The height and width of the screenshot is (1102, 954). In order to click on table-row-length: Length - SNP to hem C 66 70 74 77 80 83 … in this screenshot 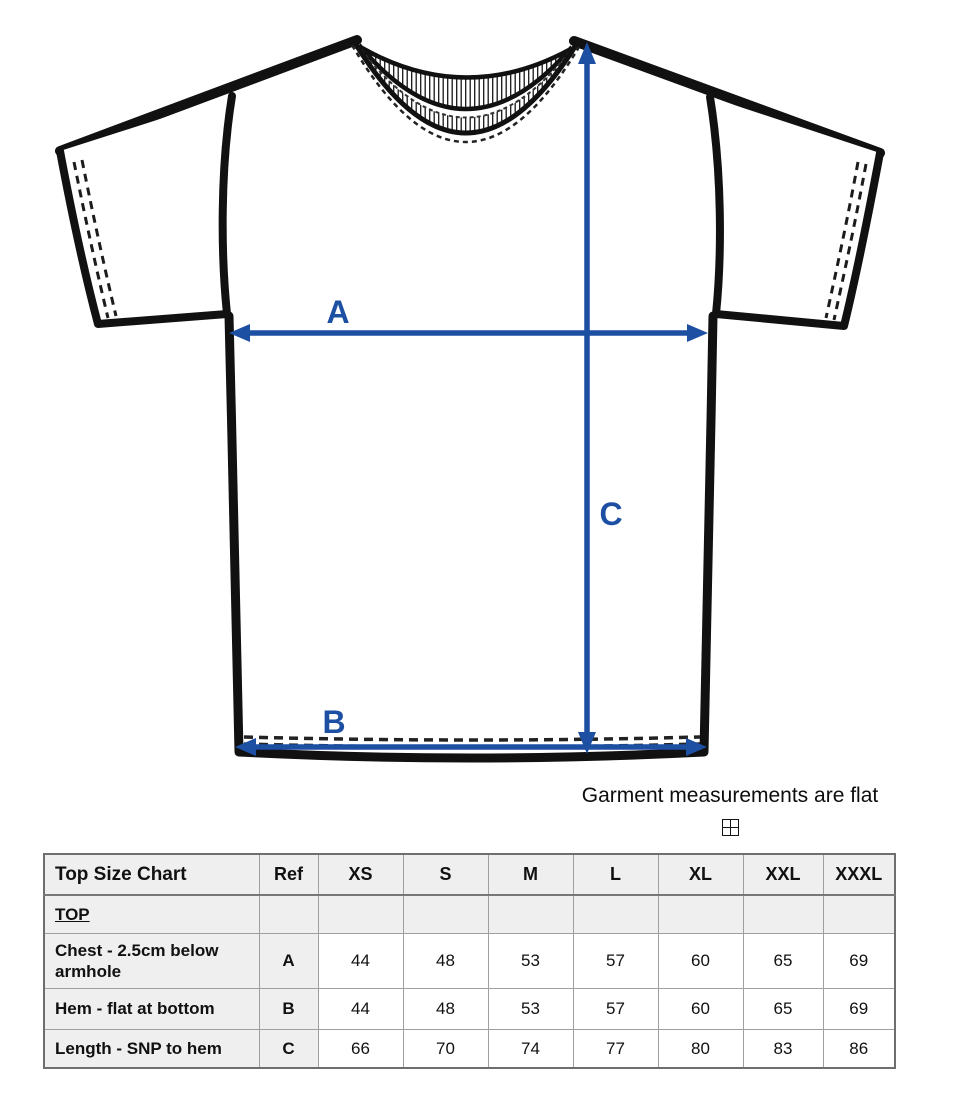, I will do `click(469, 1049)`.